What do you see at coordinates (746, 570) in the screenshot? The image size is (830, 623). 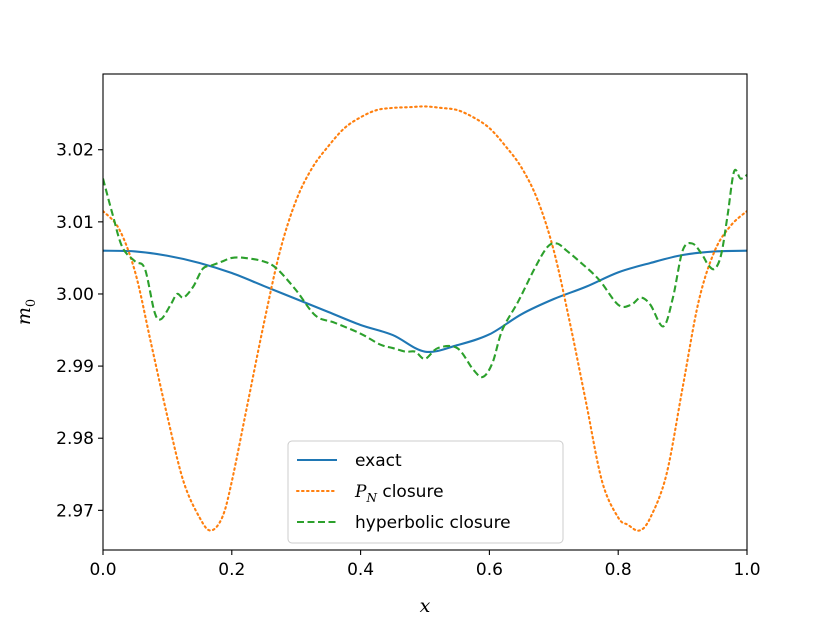 I see `x-tick-label: 1.0` at bounding box center [746, 570].